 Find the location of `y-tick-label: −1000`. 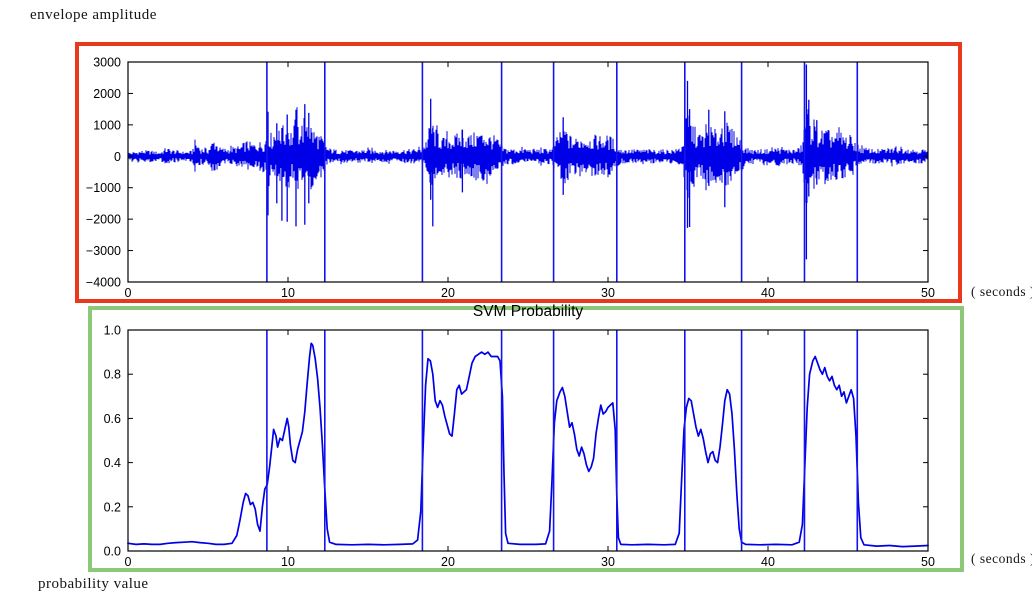

y-tick-label: −1000 is located at coordinates (103, 188).